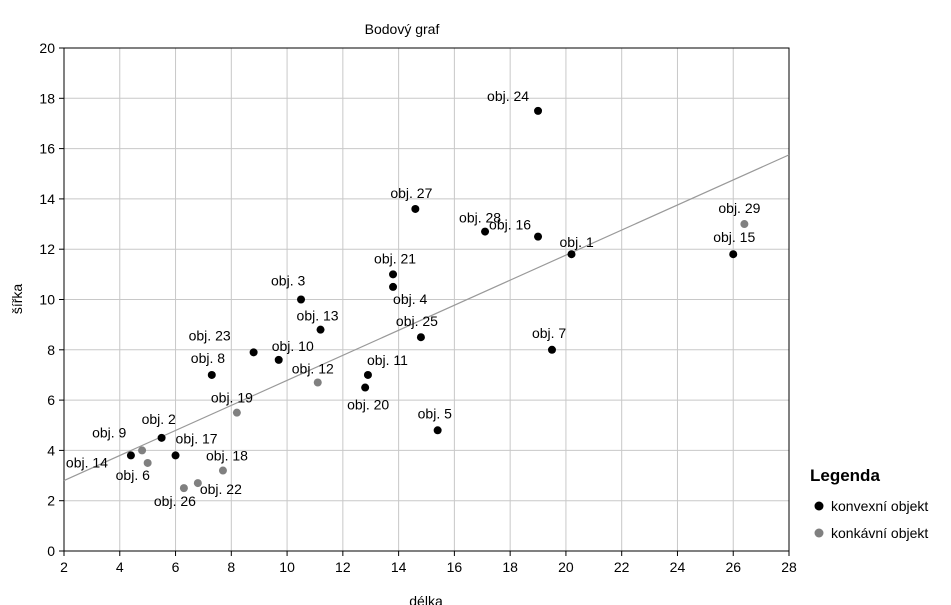 Image resolution: width=951 pixels, height=605 pixels. What do you see at coordinates (313, 368) in the screenshot?
I see `point-label: obj. 12` at bounding box center [313, 368].